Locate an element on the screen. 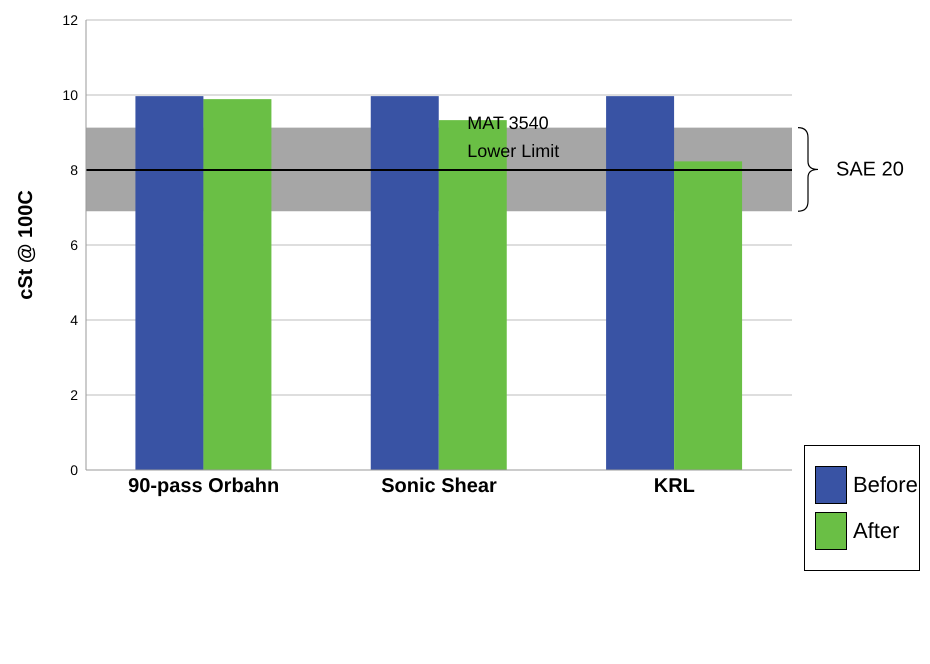 Image resolution: width=930 pixels, height=664 pixels. band-label: SAE 20 is located at coordinates (870, 169).